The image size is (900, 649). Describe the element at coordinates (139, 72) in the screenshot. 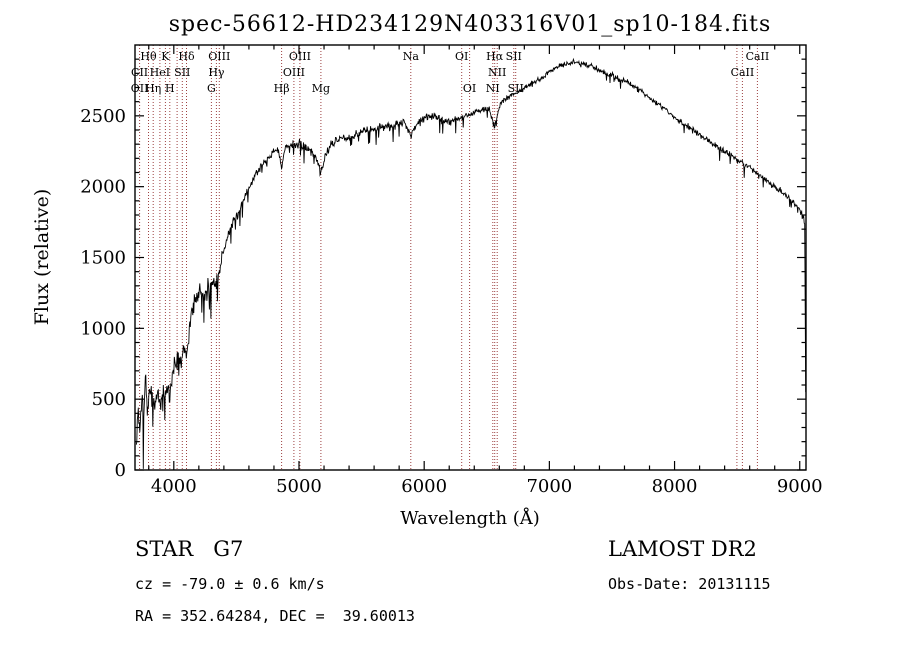

I see `spectral-line-label: CII` at that location.